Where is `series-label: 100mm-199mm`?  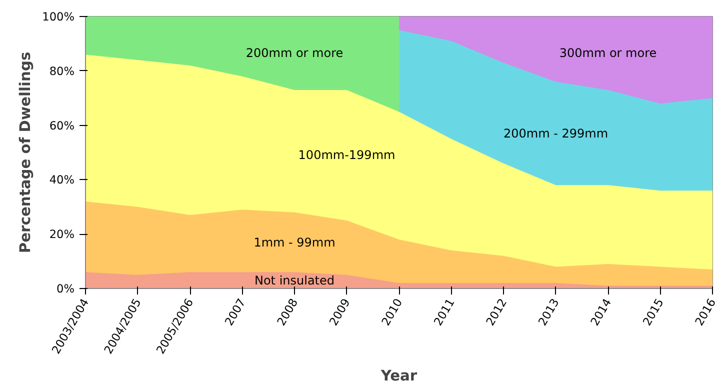 series-label: 100mm-199mm is located at coordinates (347, 155).